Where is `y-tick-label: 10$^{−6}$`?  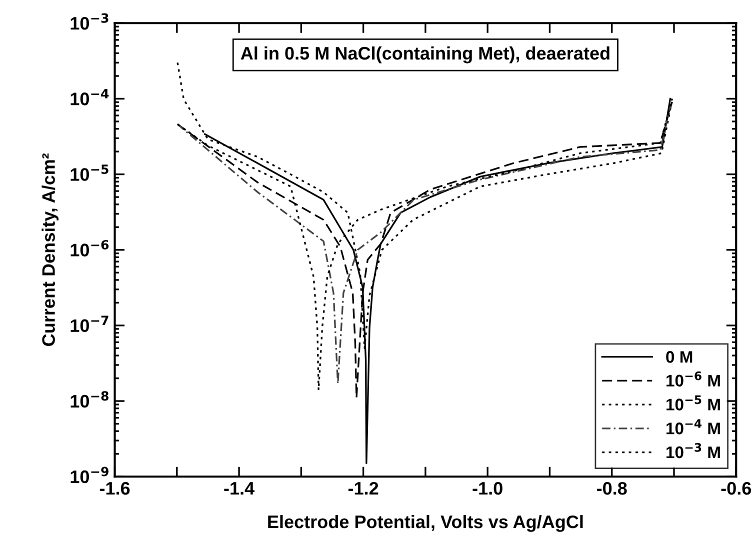
y-tick-label: 10$^{−6}$ is located at coordinates (89, 248).